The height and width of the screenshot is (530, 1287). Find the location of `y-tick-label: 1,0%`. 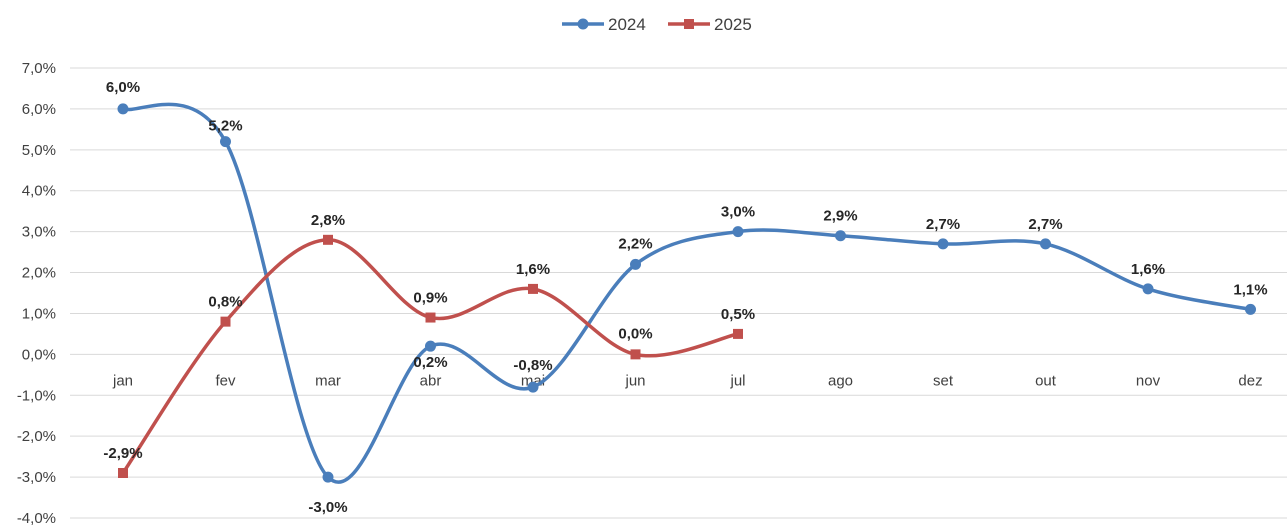

y-tick-label: 1,0% is located at coordinates (39, 313).